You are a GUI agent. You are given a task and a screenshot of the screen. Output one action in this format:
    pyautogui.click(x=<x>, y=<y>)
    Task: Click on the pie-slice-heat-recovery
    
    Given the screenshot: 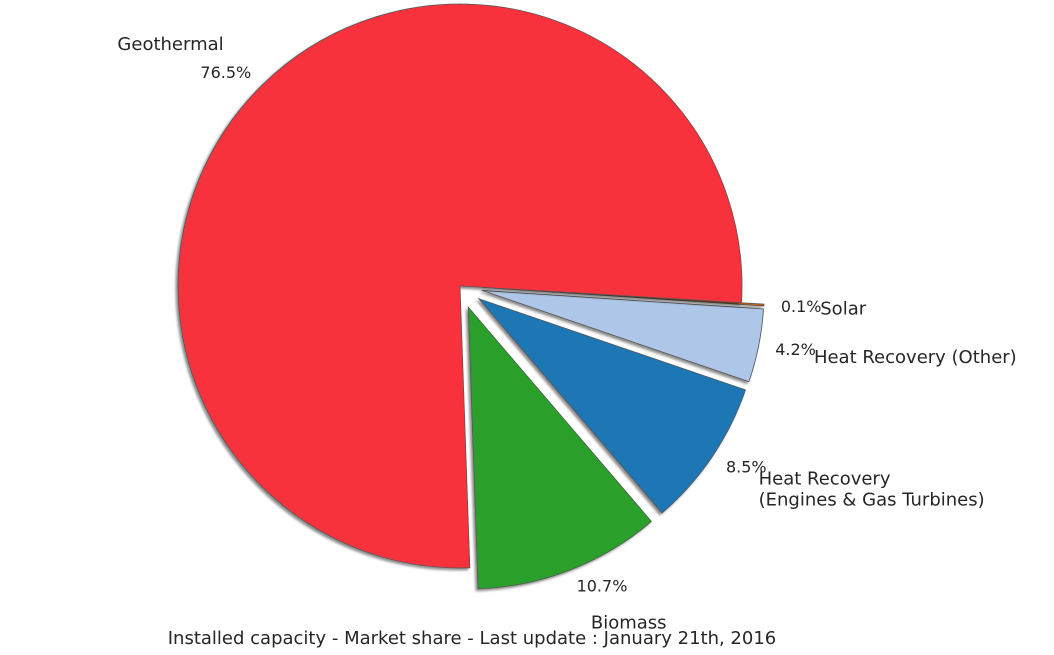 What is the action you would take?
    pyautogui.click(x=611, y=405)
    